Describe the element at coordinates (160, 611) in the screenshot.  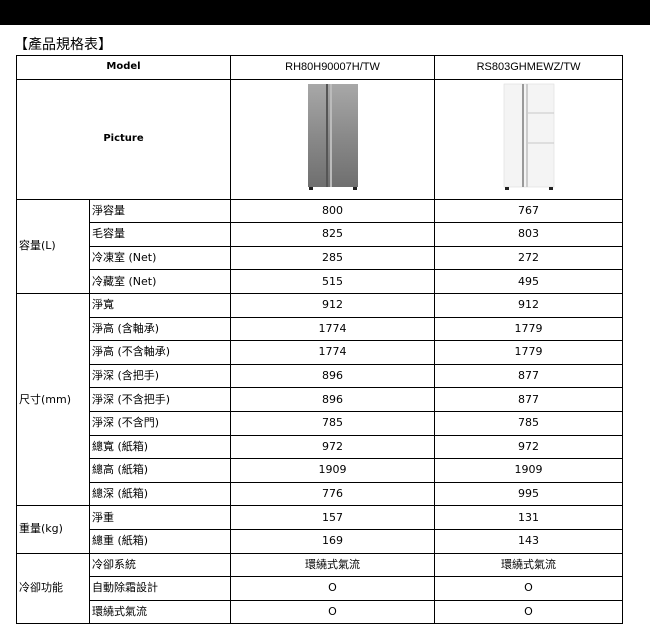
I see `spec-label: 環繞式氣流` at that location.